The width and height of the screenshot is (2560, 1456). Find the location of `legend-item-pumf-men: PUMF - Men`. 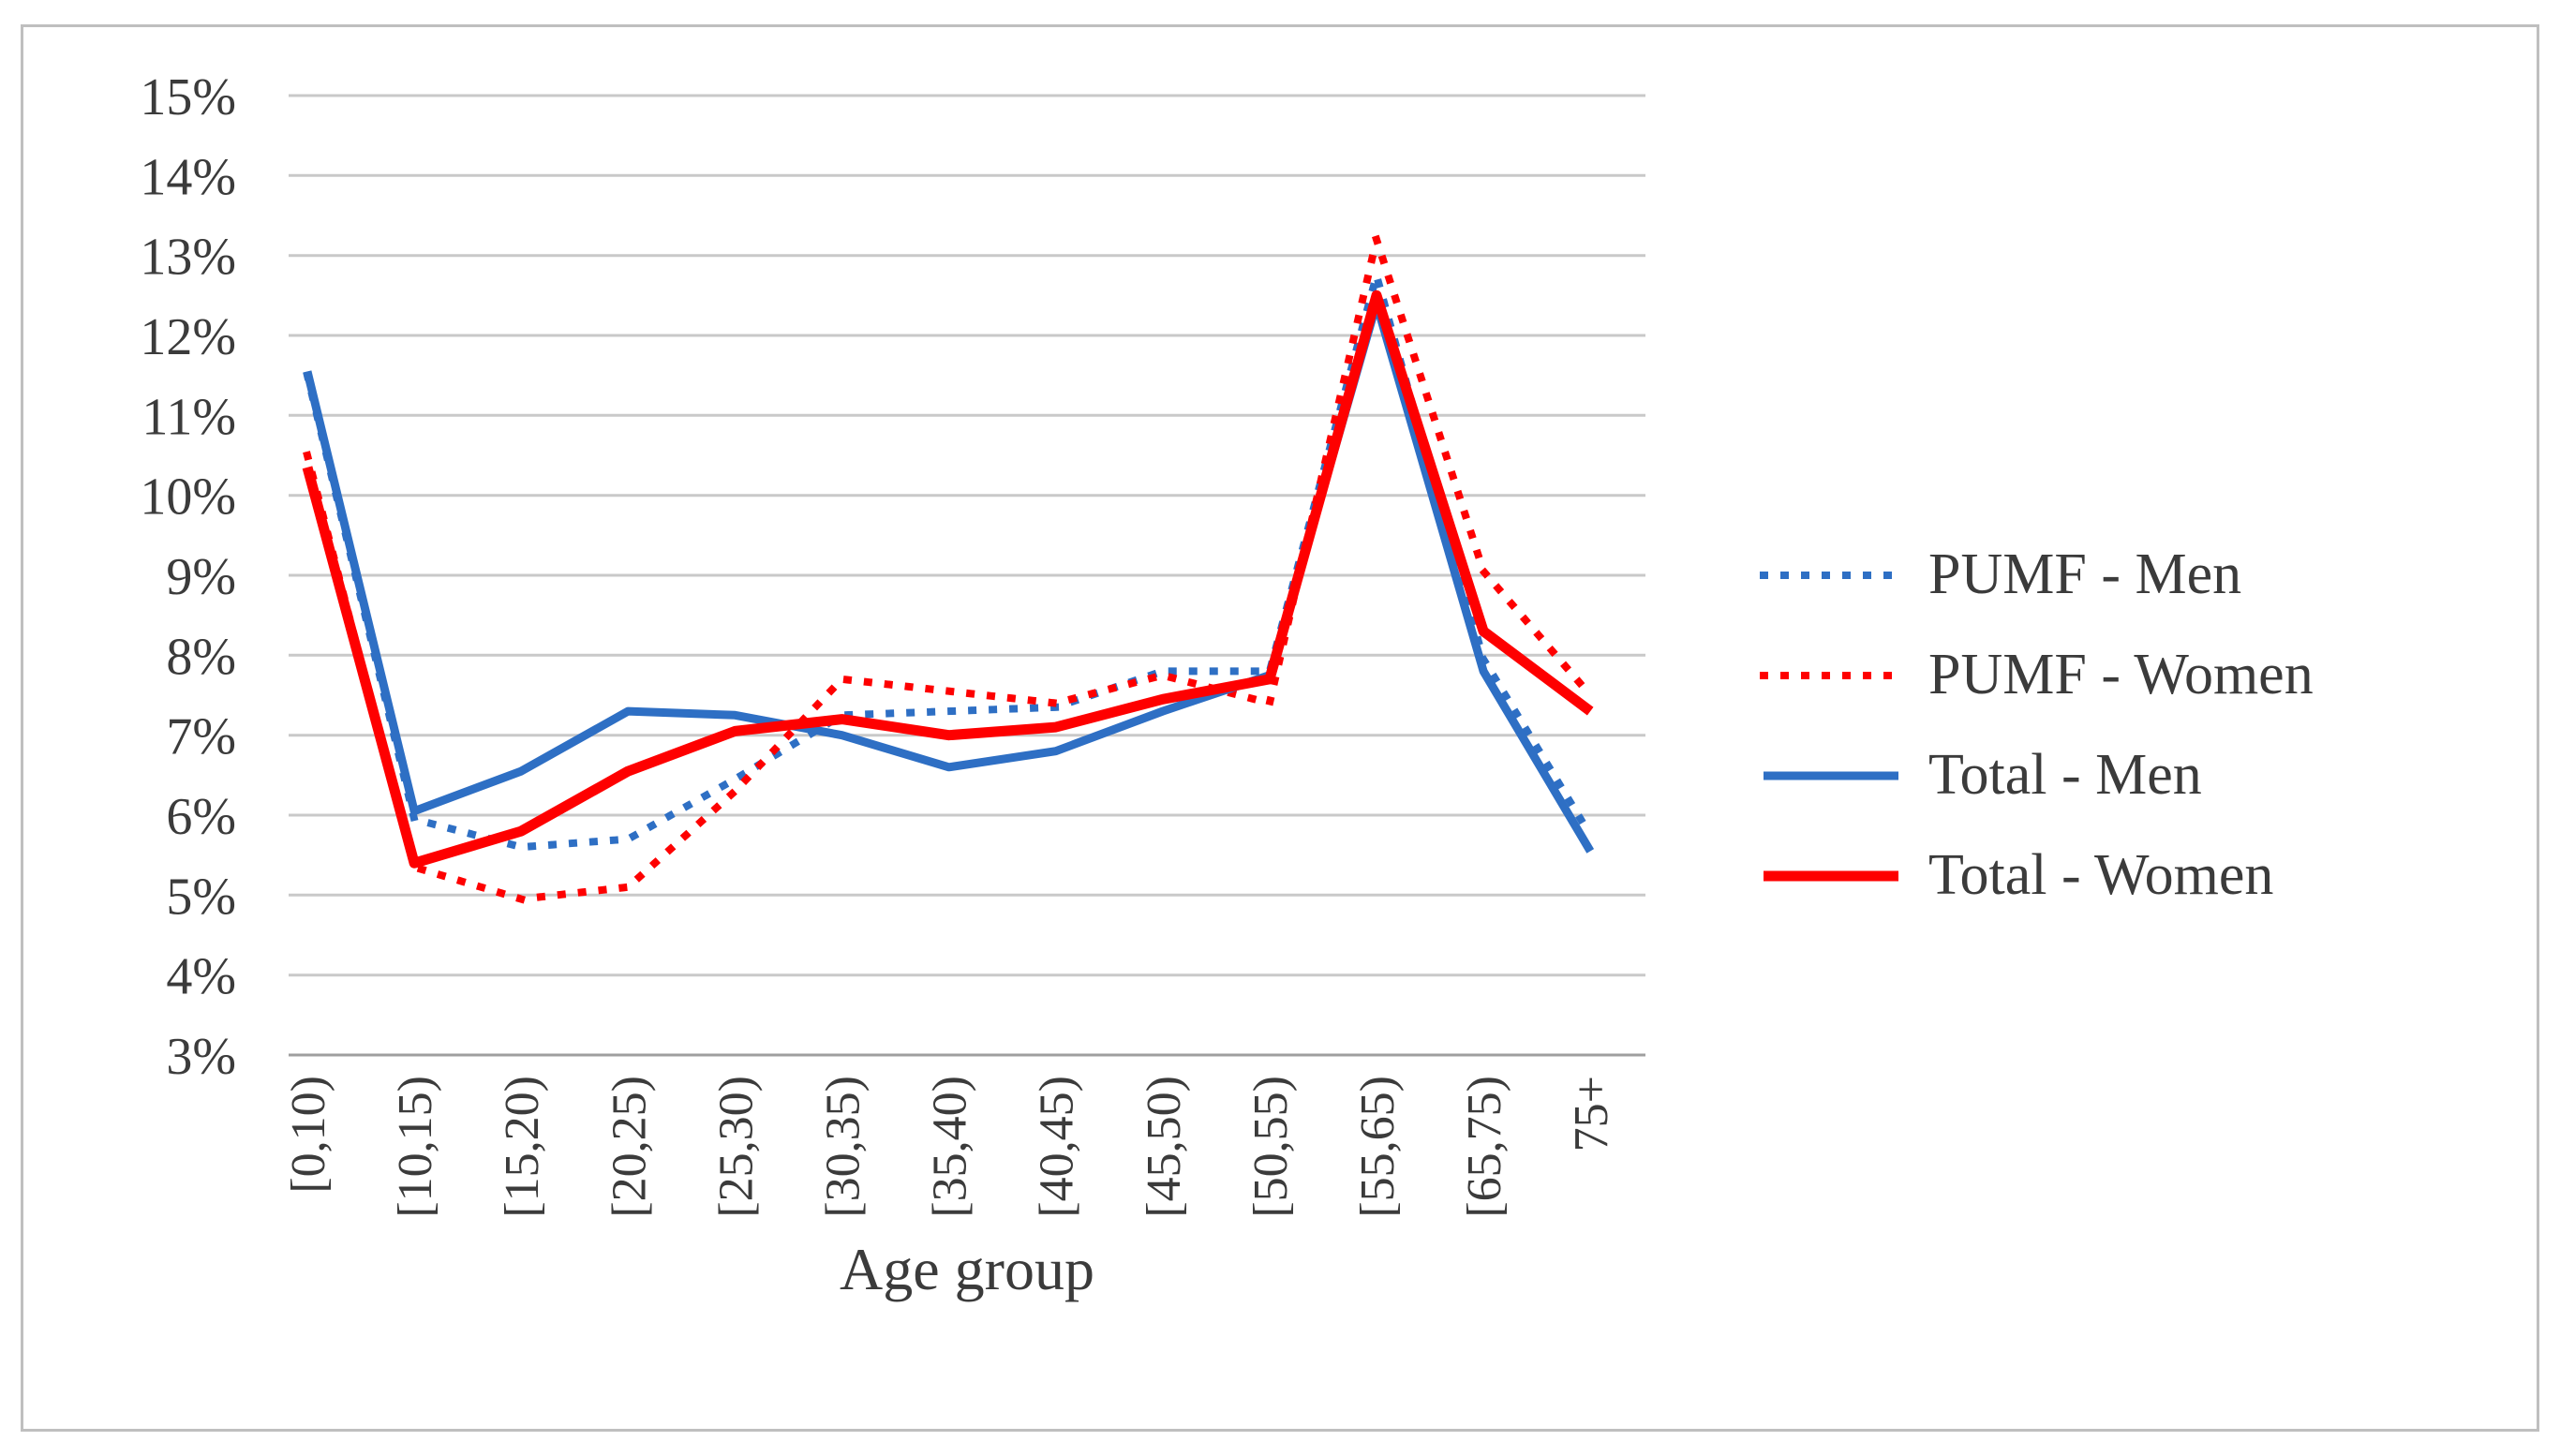

legend-item-pumf-men: PUMF - Men is located at coordinates (2037, 575).